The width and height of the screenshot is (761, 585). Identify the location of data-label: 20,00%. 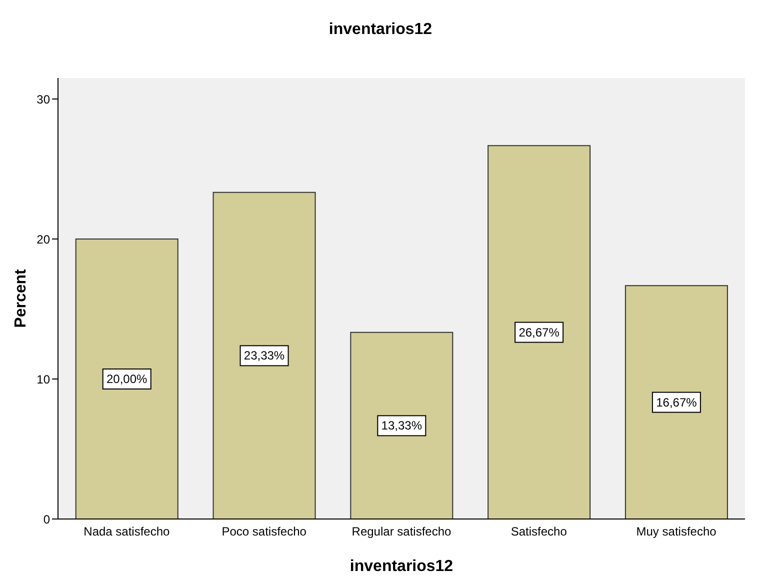
(127, 379).